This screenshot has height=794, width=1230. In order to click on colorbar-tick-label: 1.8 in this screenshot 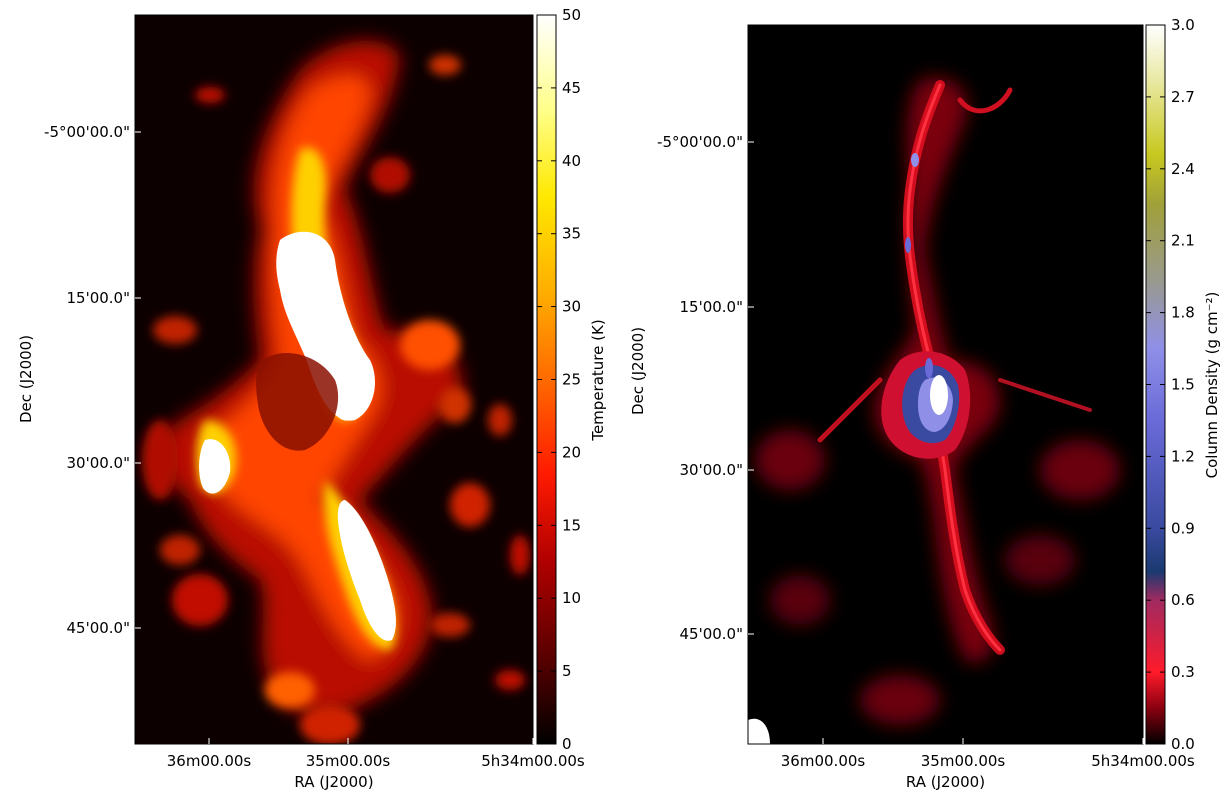, I will do `click(1183, 313)`.